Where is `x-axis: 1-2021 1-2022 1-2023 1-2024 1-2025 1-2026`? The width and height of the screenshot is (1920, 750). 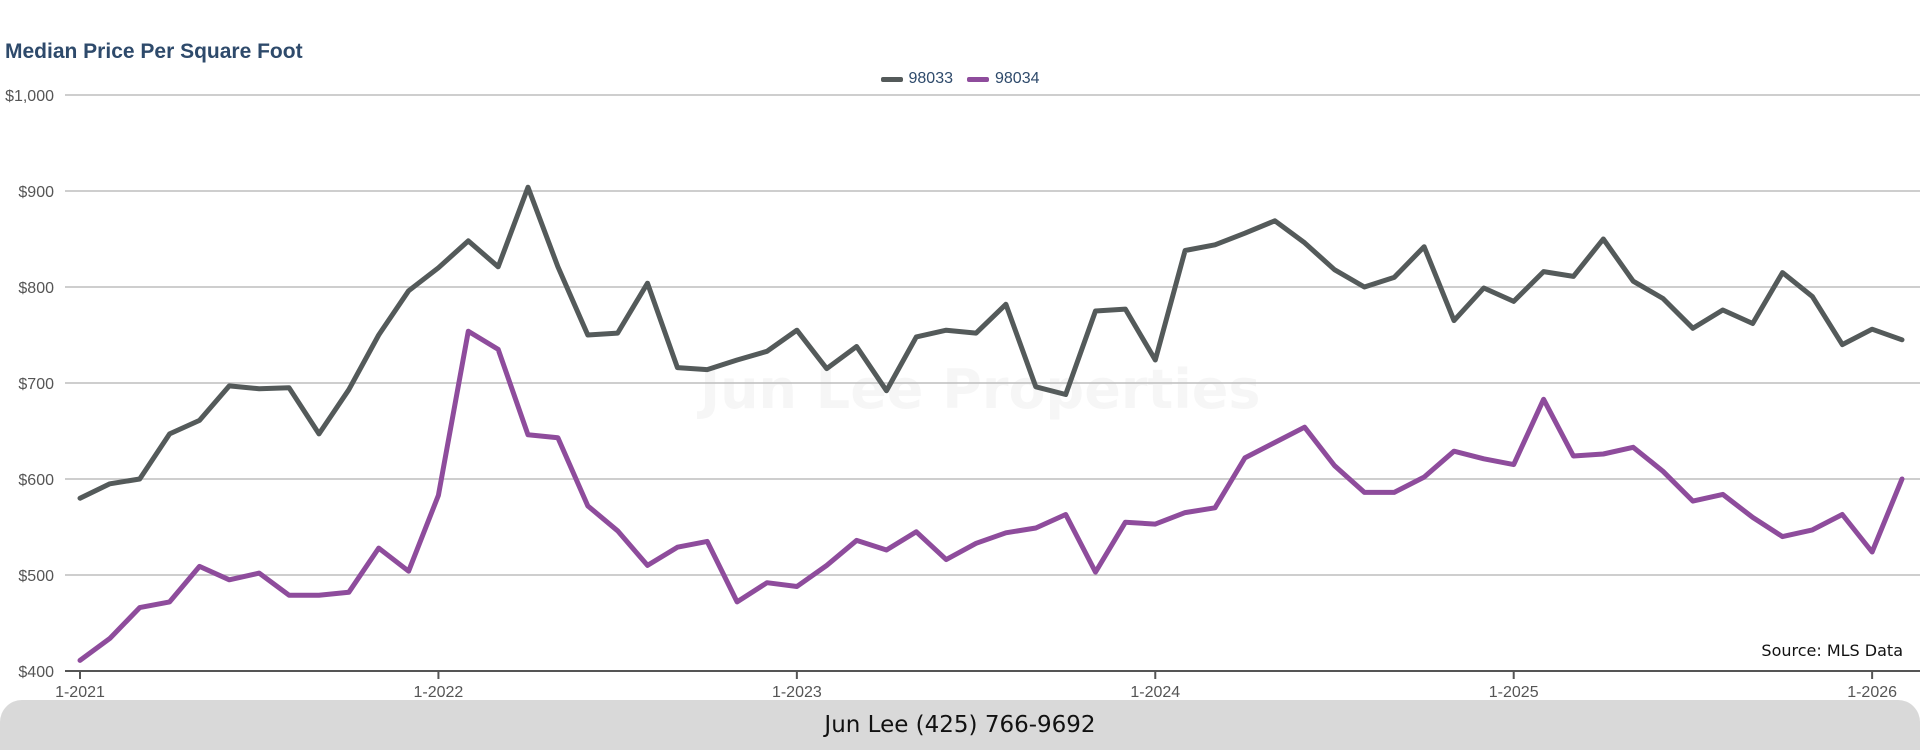
x-axis: 1-2021 1-2022 1-2023 1-2024 1-2025 1-2026 is located at coordinates (987, 685).